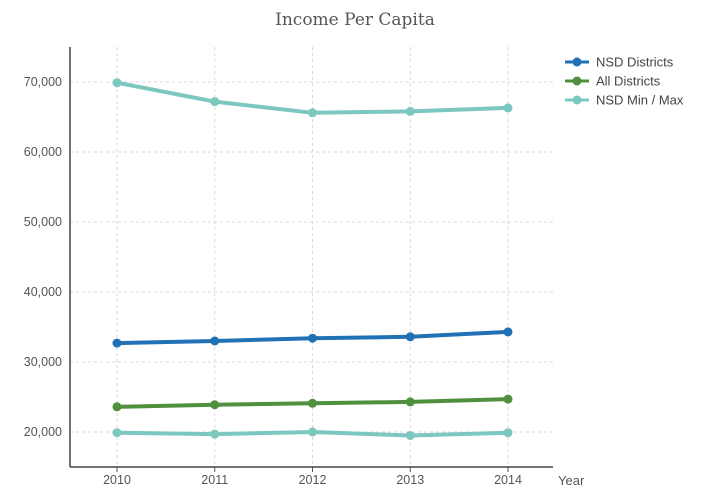  What do you see at coordinates (117, 480) in the screenshot?
I see `x-tick-label: 2010` at bounding box center [117, 480].